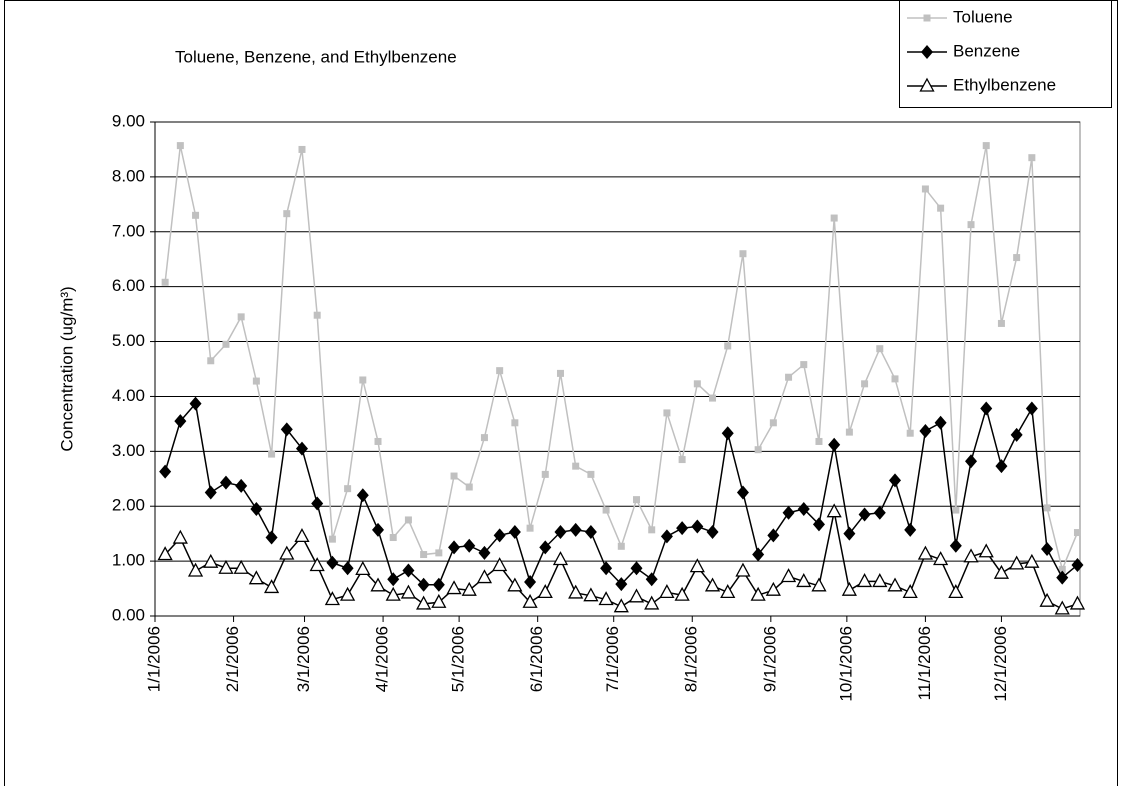 This screenshot has height=786, width=1127. What do you see at coordinates (128, 560) in the screenshot?
I see `y-tick-label: 1.00` at bounding box center [128, 560].